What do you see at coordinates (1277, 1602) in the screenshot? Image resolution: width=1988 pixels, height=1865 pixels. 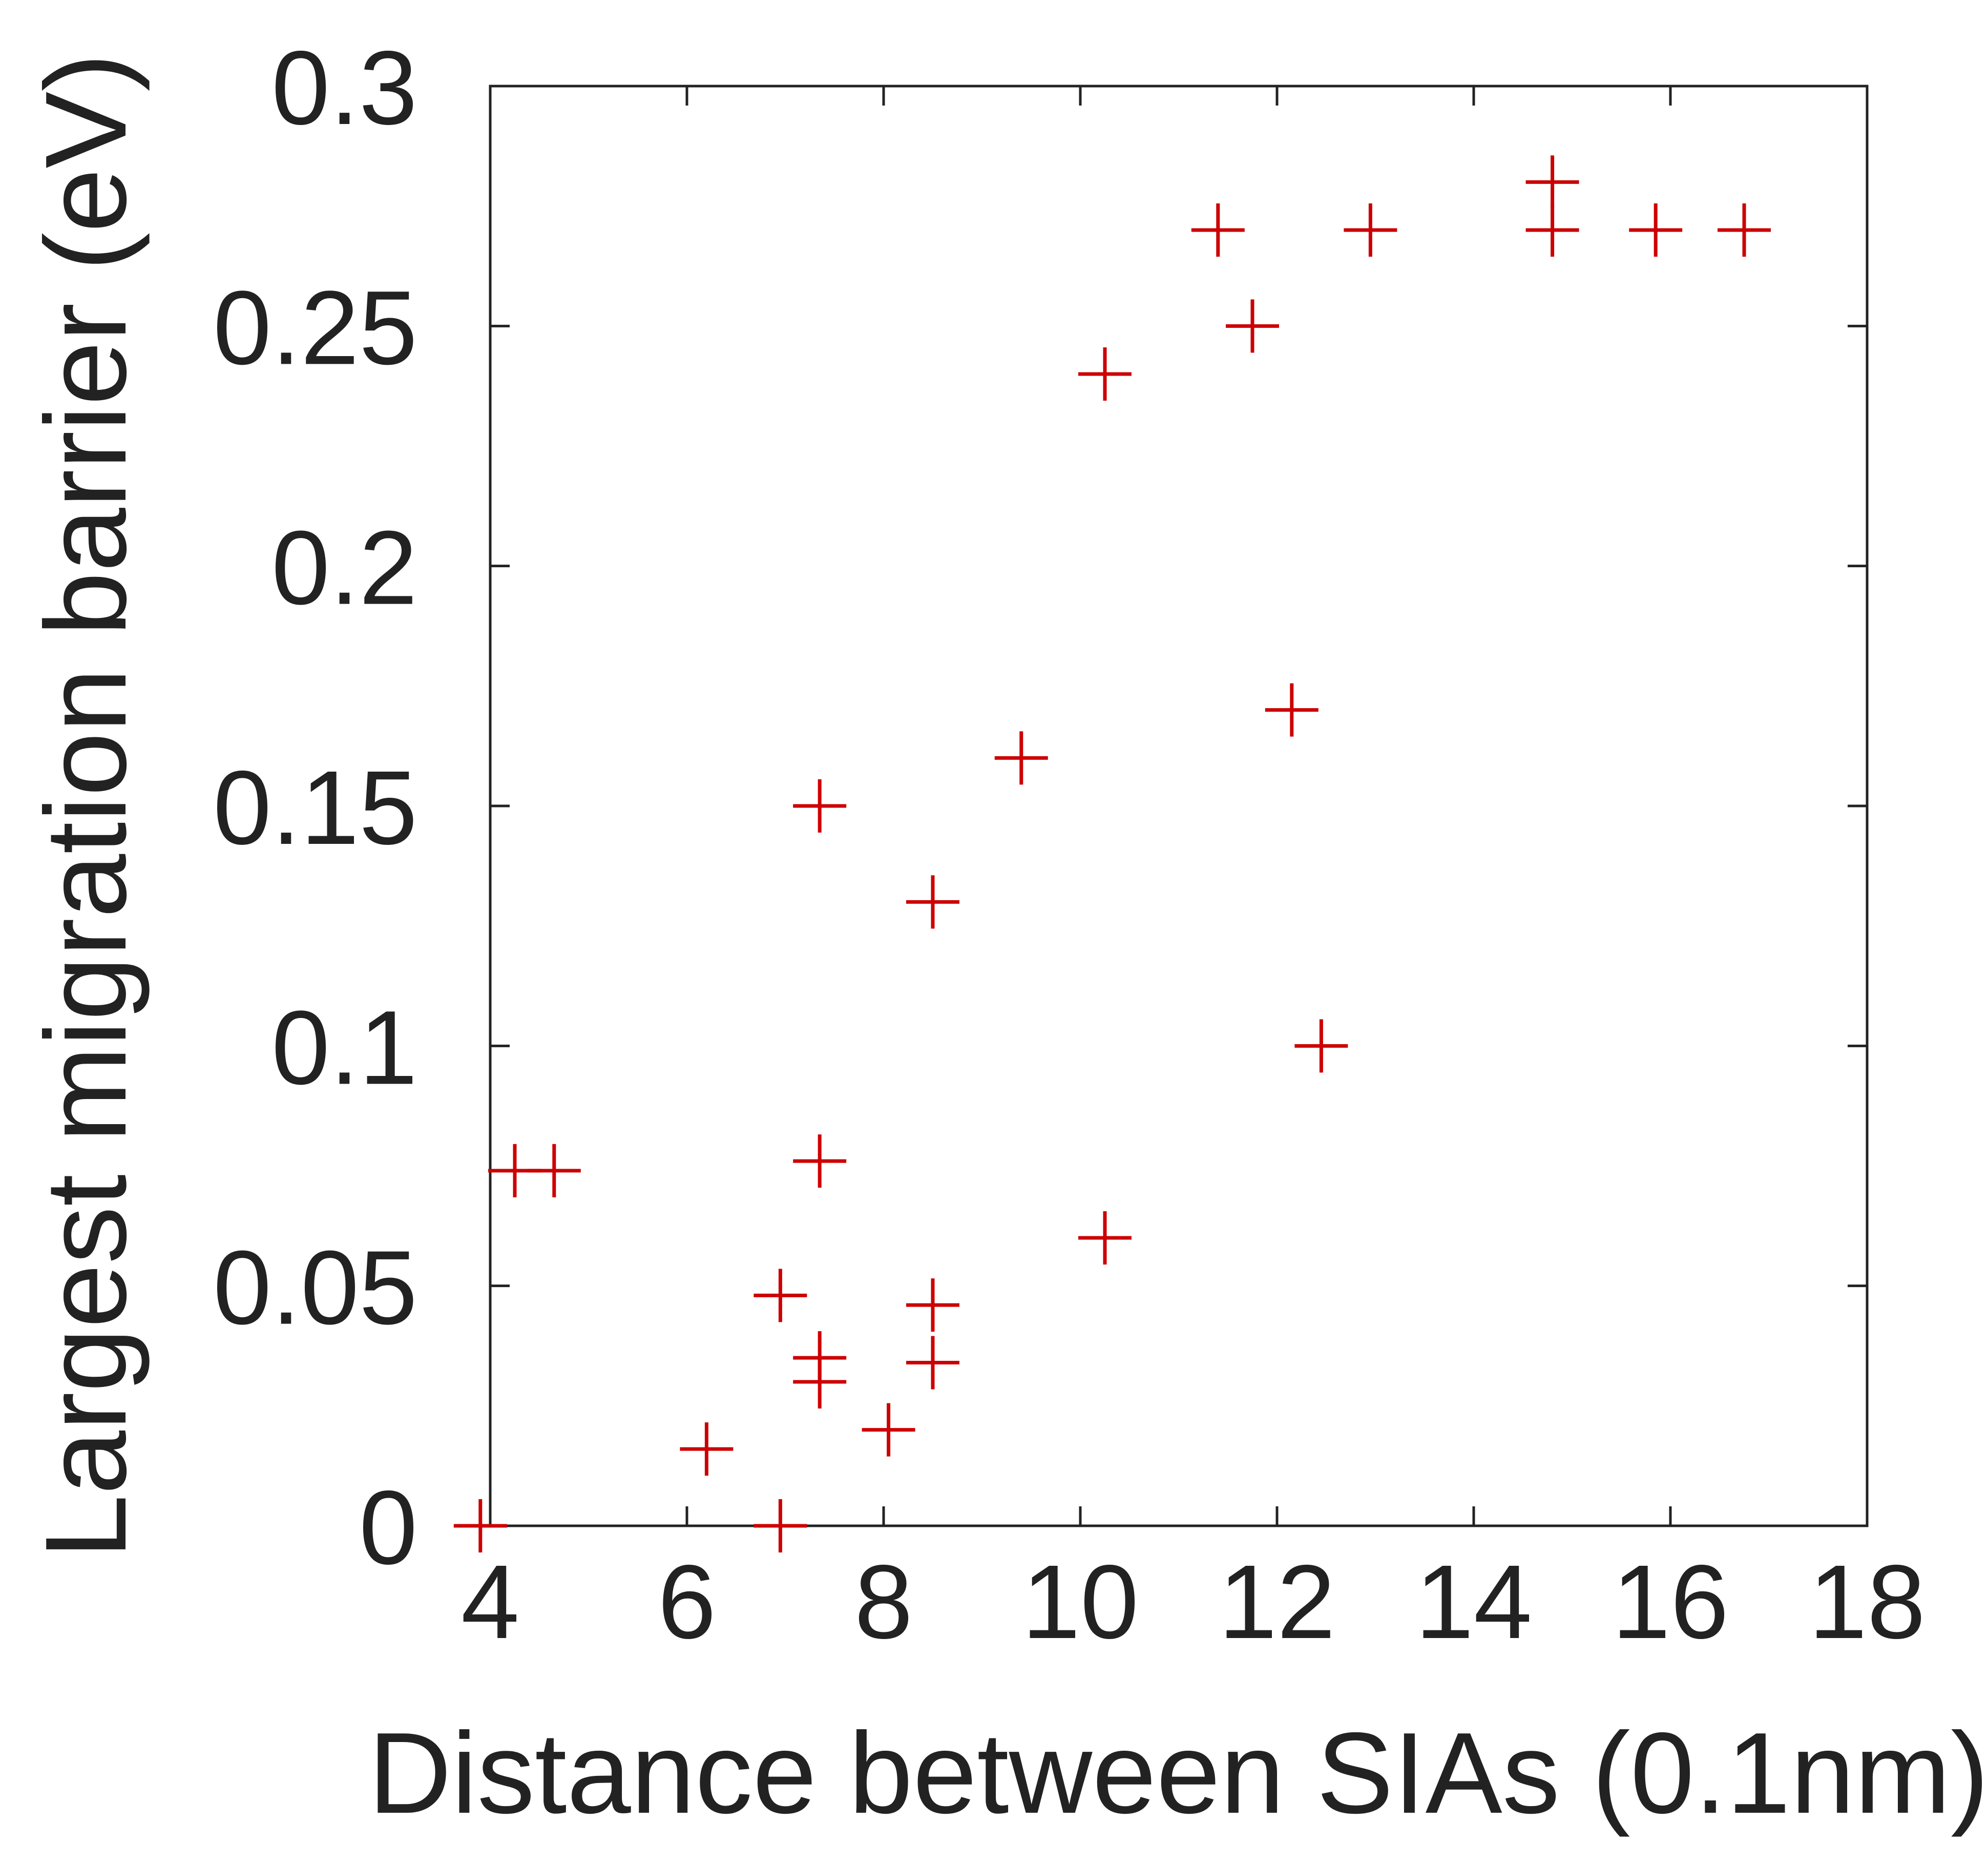 I see `x-tick-label: 12` at bounding box center [1277, 1602].